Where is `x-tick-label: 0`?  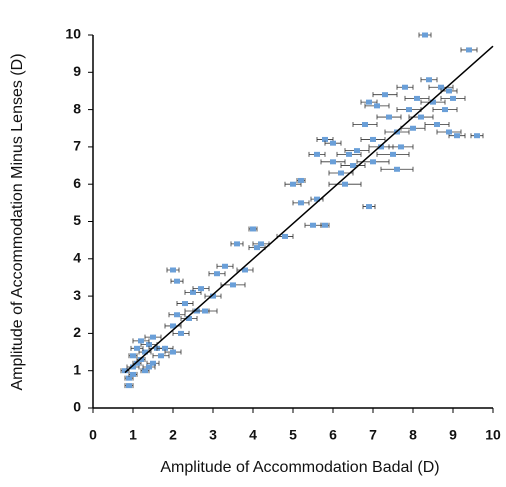 x-tick-label: 0 is located at coordinates (93, 435).